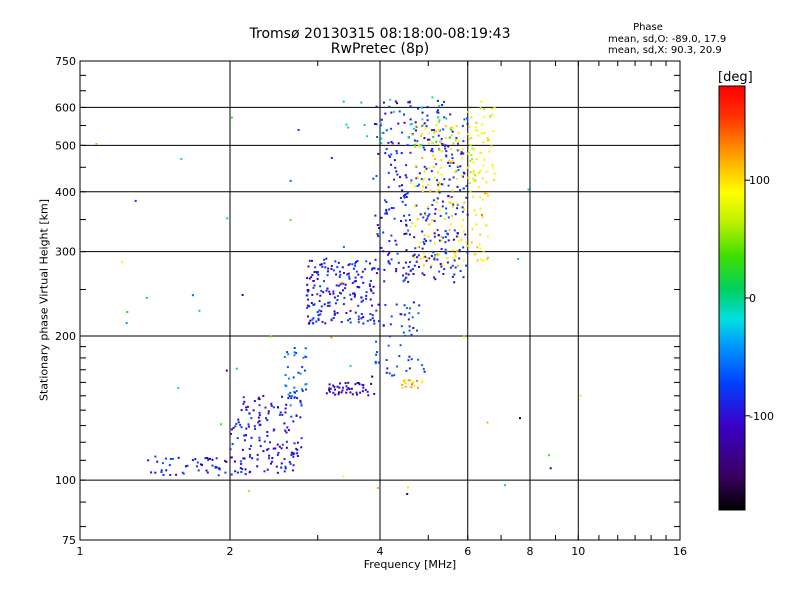 The image size is (800, 604). Describe the element at coordinates (761, 416) in the screenshot. I see `colorbar-tick-label: -100` at that location.